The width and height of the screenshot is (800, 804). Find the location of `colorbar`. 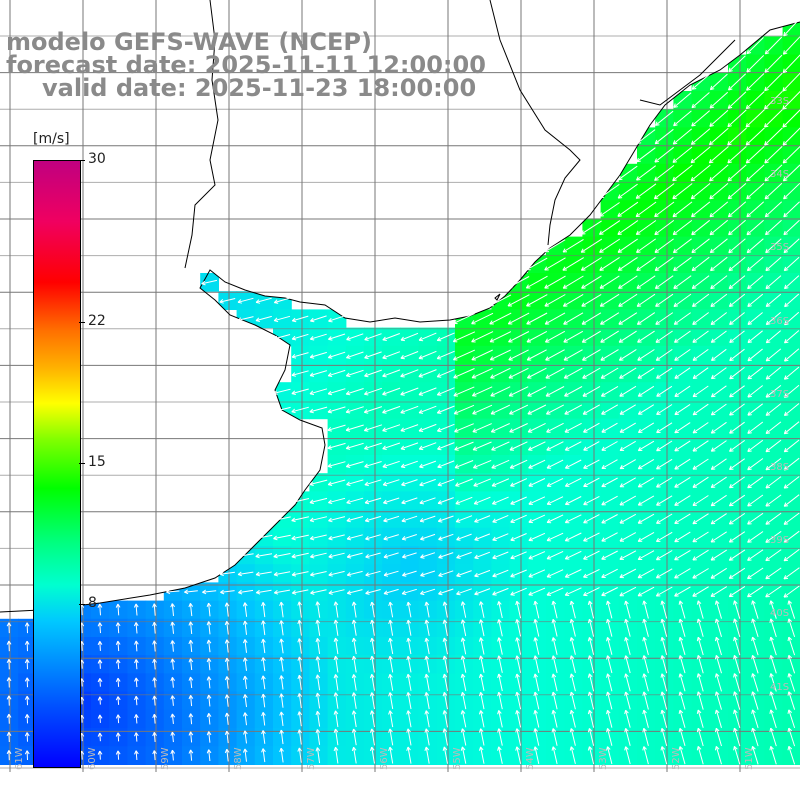

colorbar is located at coordinates (57, 464).